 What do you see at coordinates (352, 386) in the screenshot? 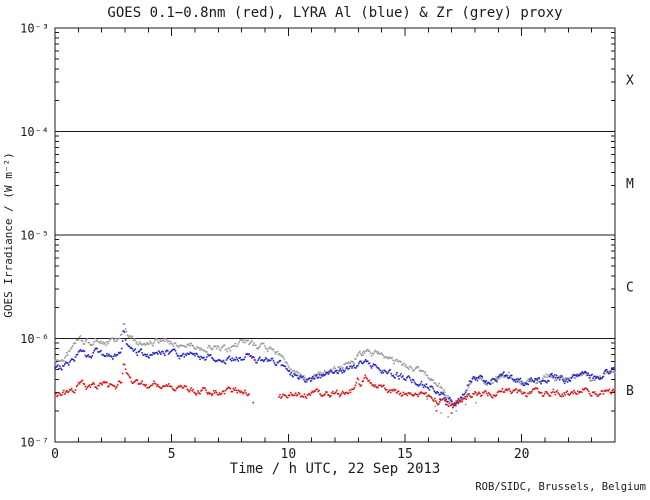
I see `scatter-red` at bounding box center [352, 386].